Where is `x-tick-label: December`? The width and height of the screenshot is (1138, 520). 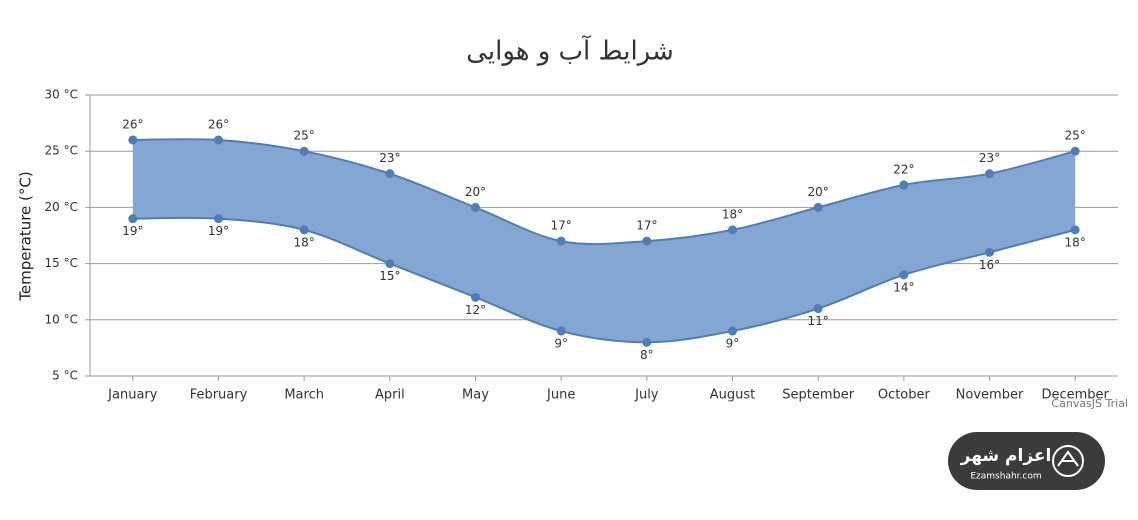
x-tick-label: December is located at coordinates (1075, 395).